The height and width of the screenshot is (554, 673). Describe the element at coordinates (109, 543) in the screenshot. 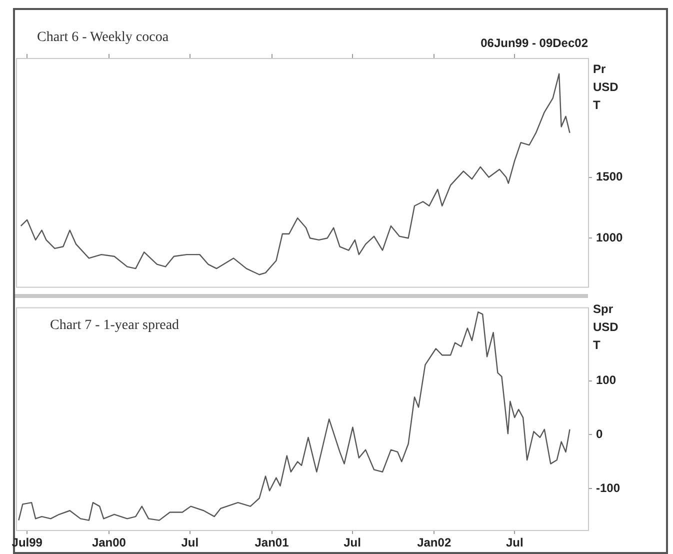

I see `x-tick-label: Jan00` at that location.